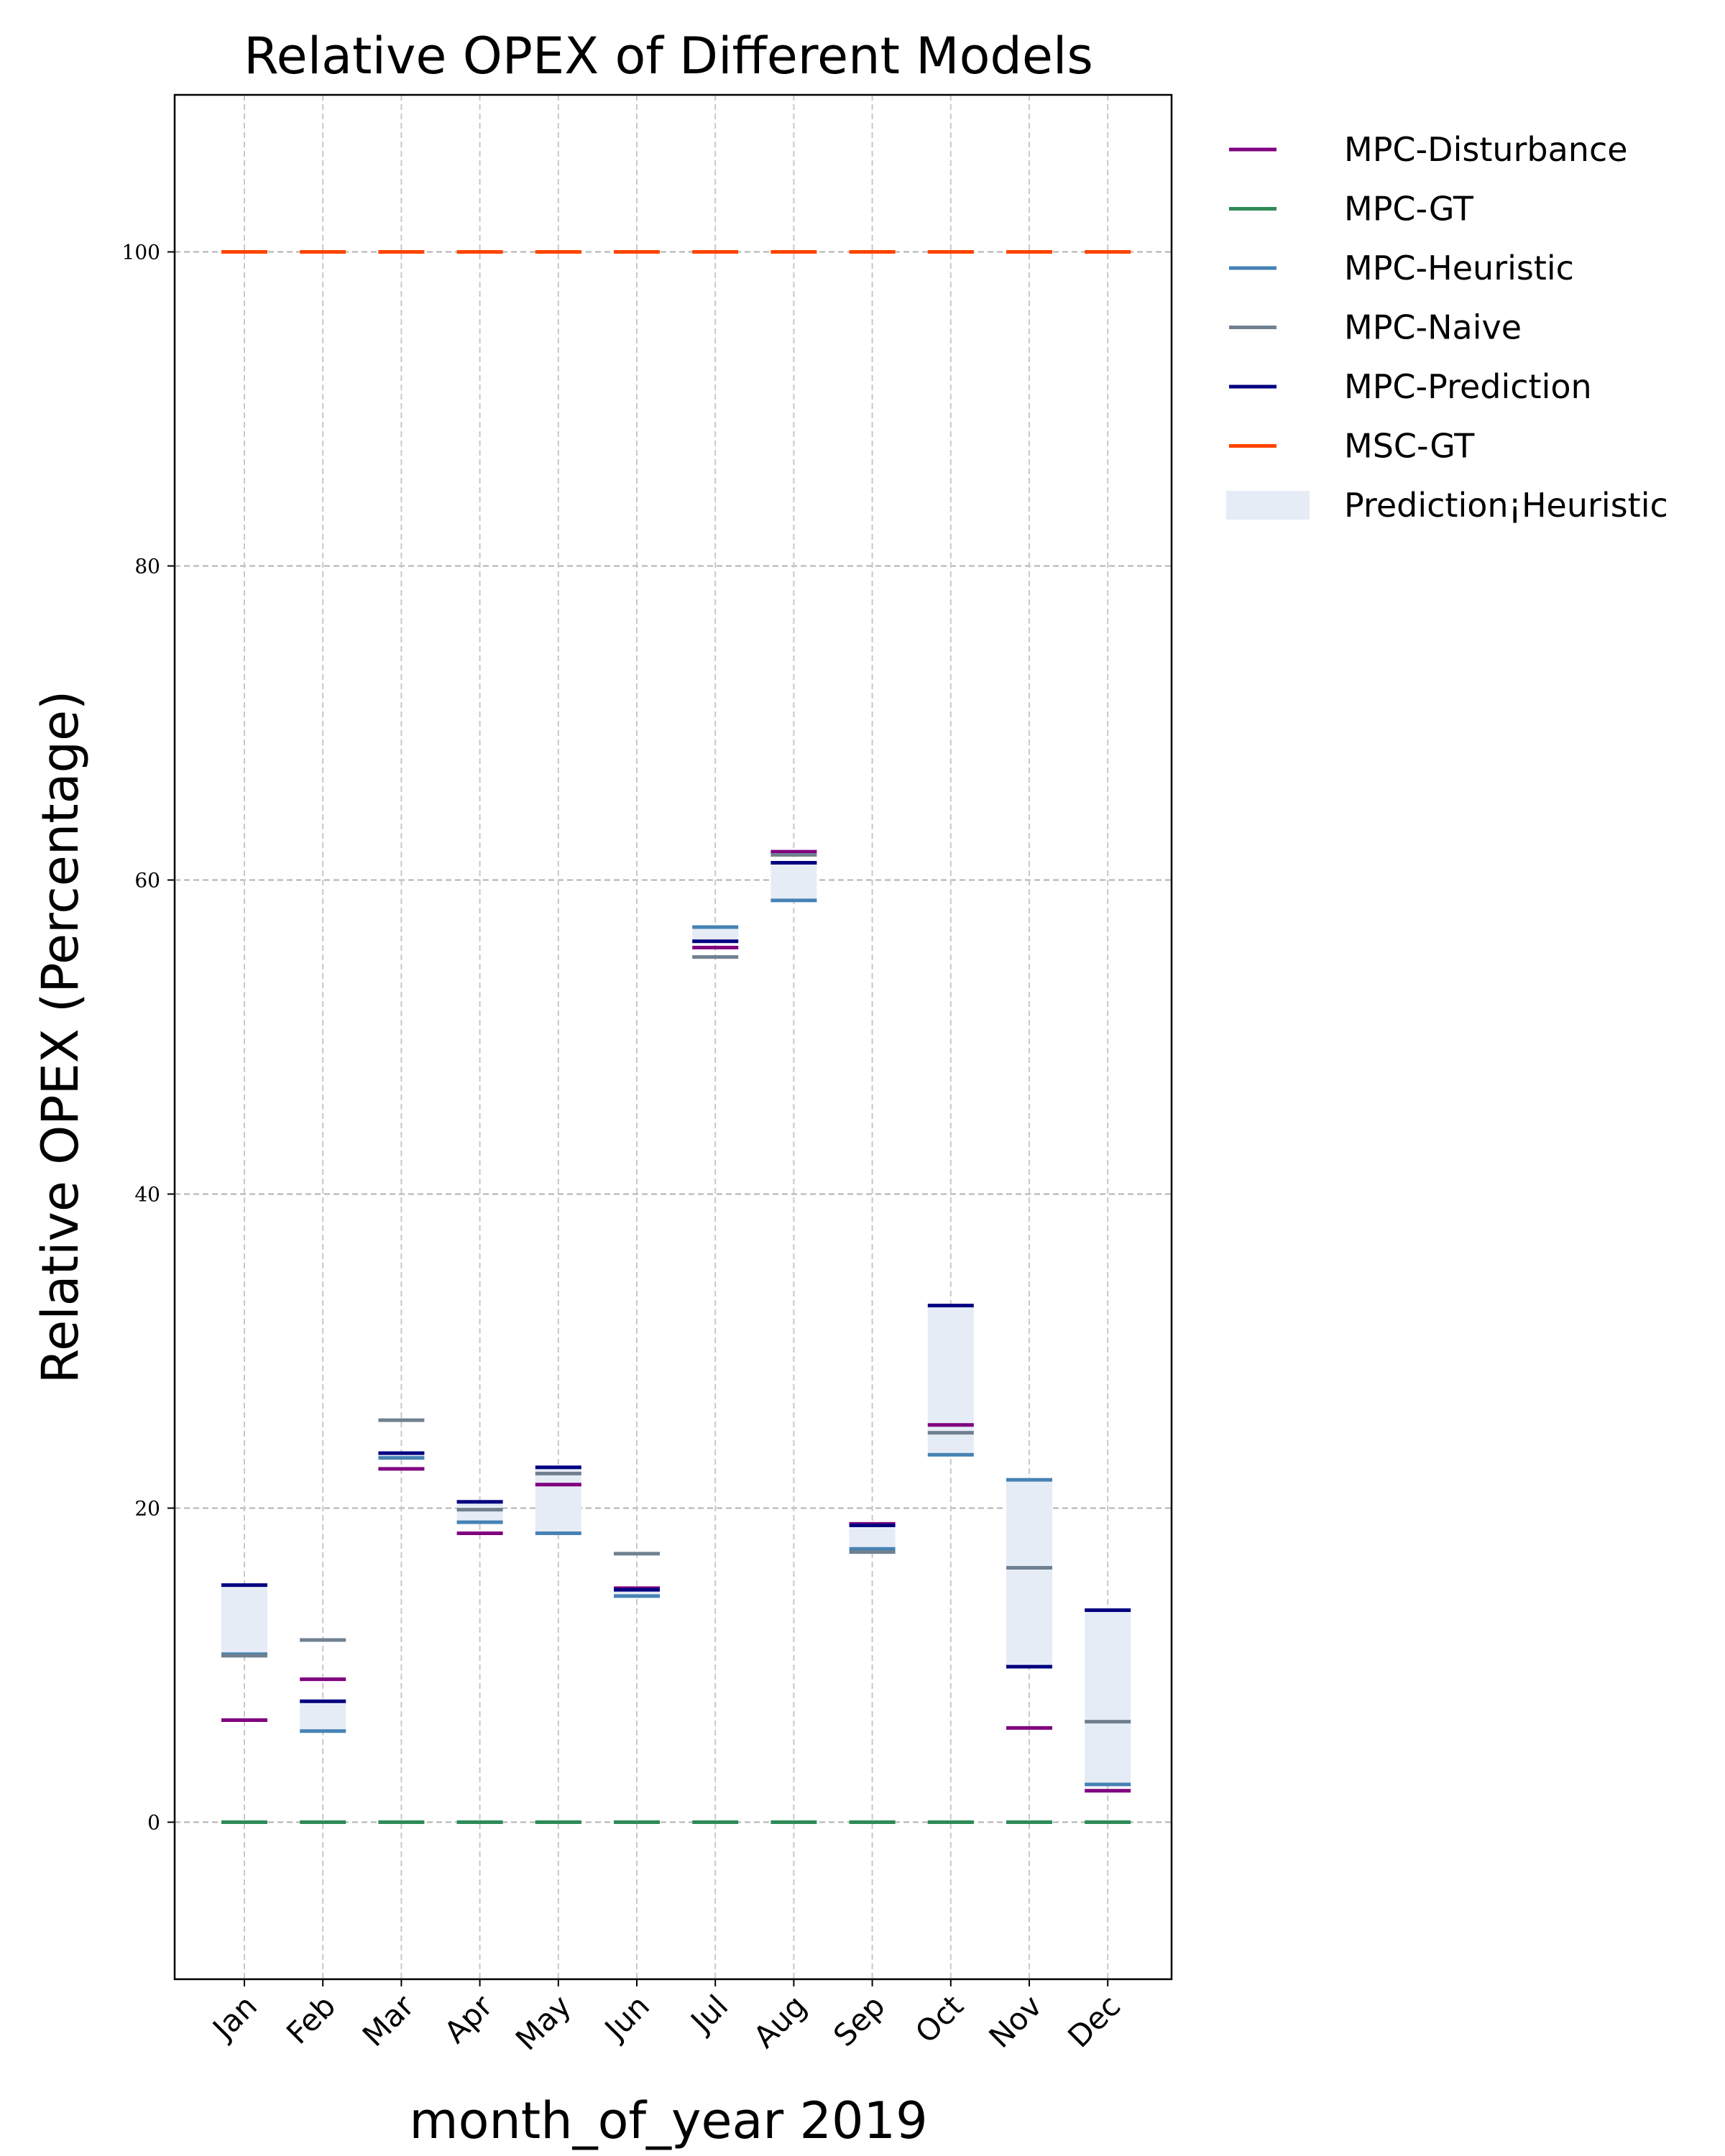 The width and height of the screenshot is (1725, 2156). Describe the element at coordinates (1459, 268) in the screenshot. I see `legend-label-mpc-heuristic: MPC-Heuristic` at that location.